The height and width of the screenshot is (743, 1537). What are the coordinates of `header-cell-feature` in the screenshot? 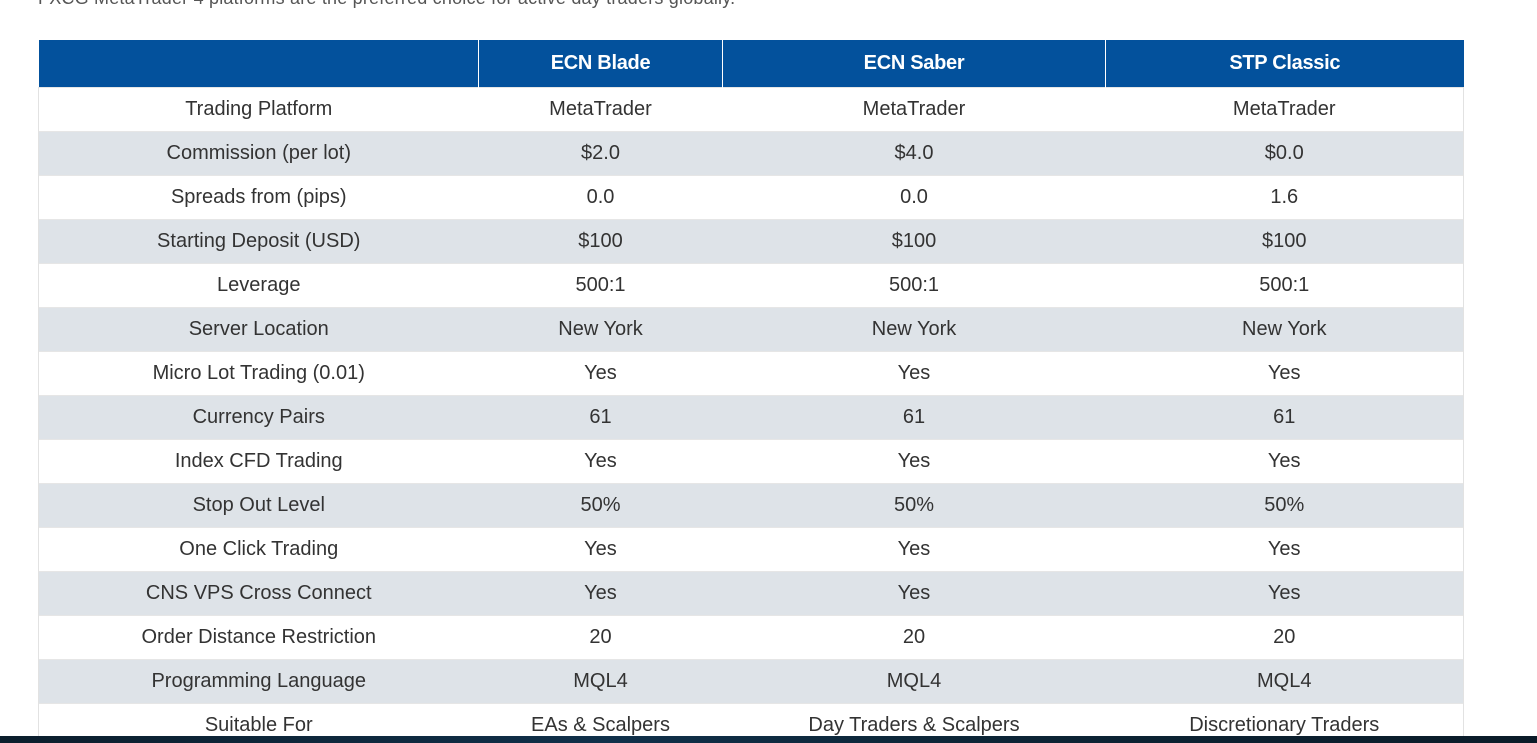 It's located at (258, 64).